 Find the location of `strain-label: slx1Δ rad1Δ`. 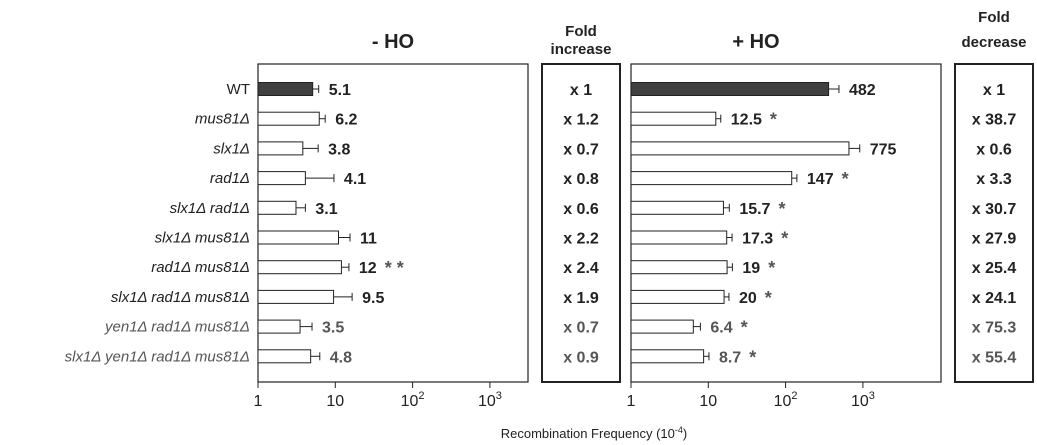

strain-label: slx1Δ rad1Δ is located at coordinates (210, 208).